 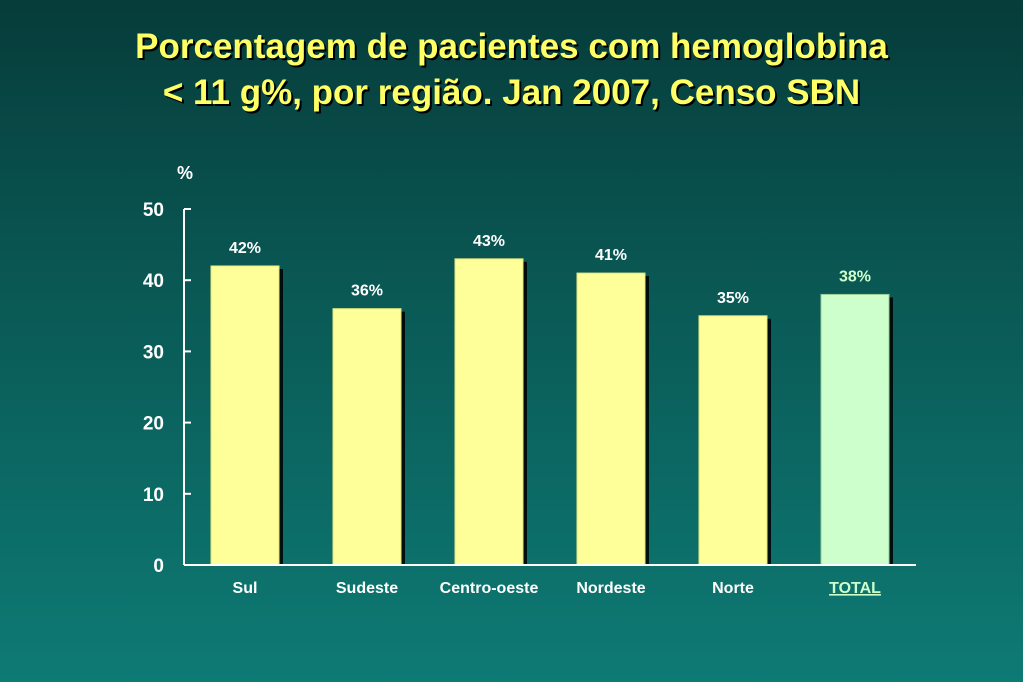 What do you see at coordinates (489, 241) in the screenshot?
I see `data-label: 43%` at bounding box center [489, 241].